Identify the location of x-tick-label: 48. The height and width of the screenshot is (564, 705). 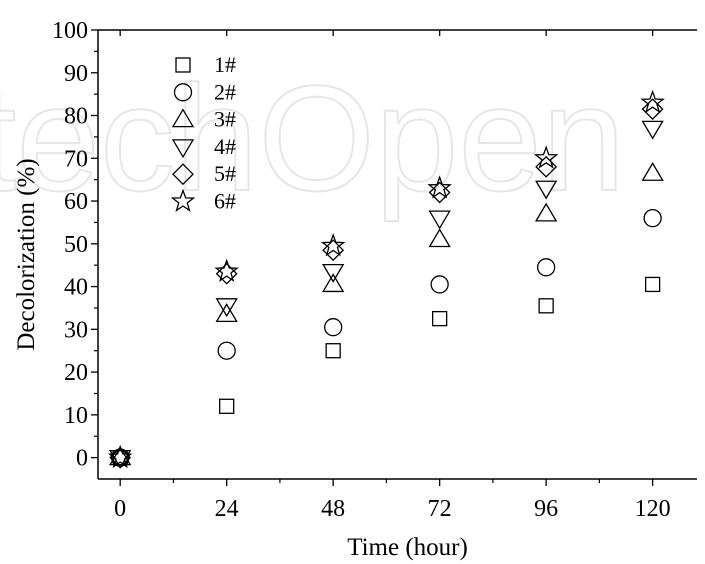
(333, 509).